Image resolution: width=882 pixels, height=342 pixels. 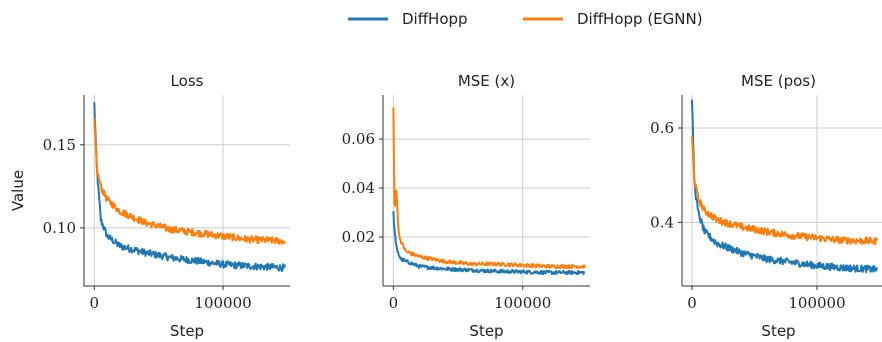 I want to click on panel-title: MSE (pos), so click(x=778, y=81).